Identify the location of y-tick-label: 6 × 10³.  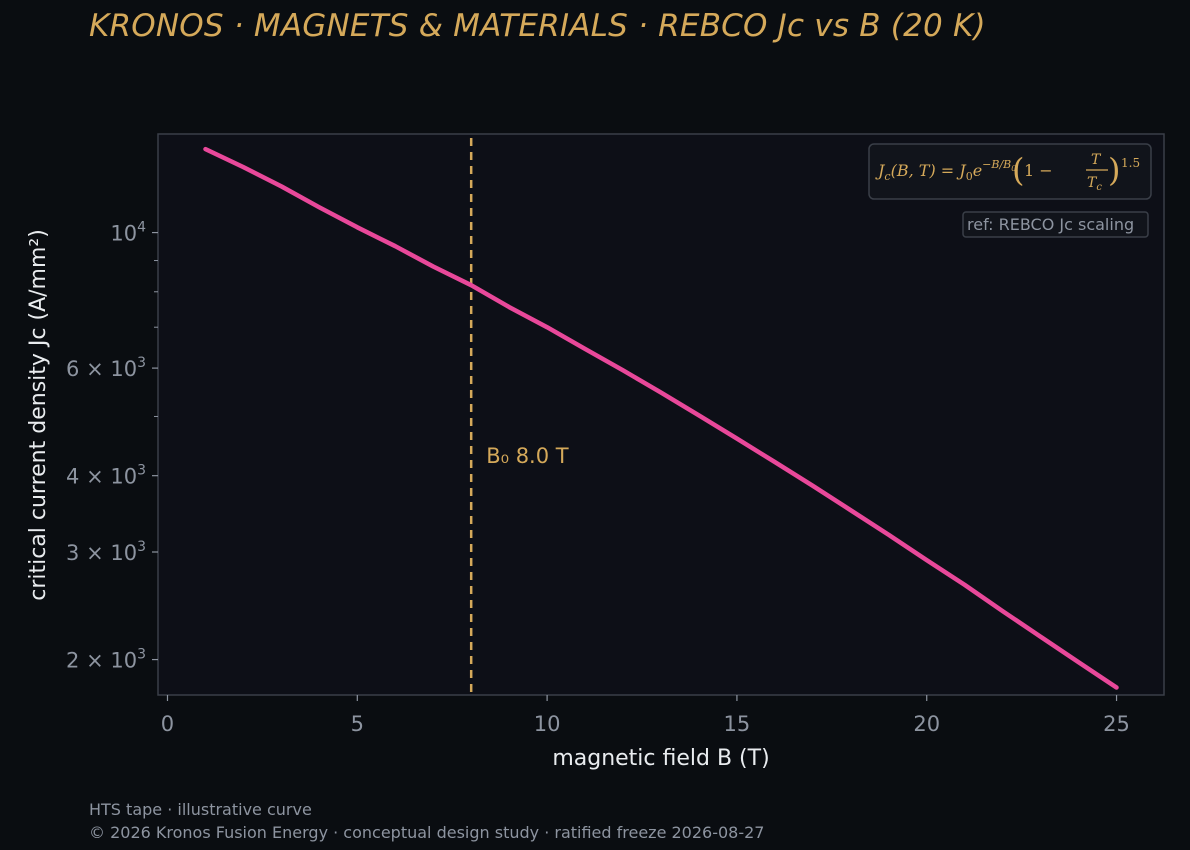
(106, 368).